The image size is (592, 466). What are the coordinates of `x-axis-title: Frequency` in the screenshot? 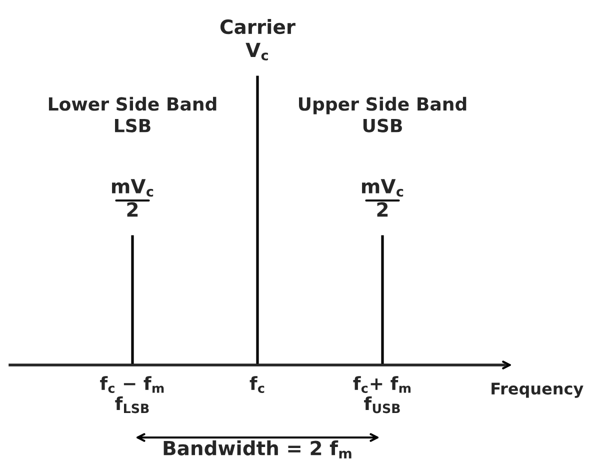 It's located at (538, 390).